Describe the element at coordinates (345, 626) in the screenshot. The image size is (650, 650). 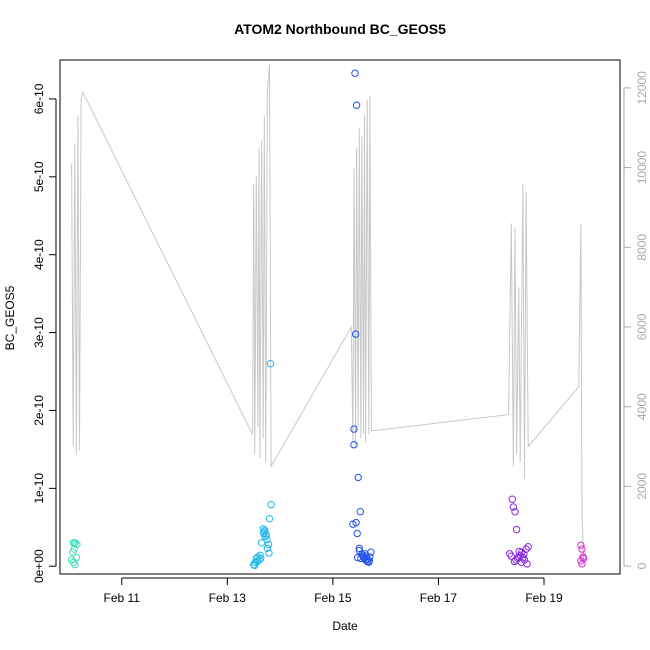
I see `x-axis-label: Date` at that location.